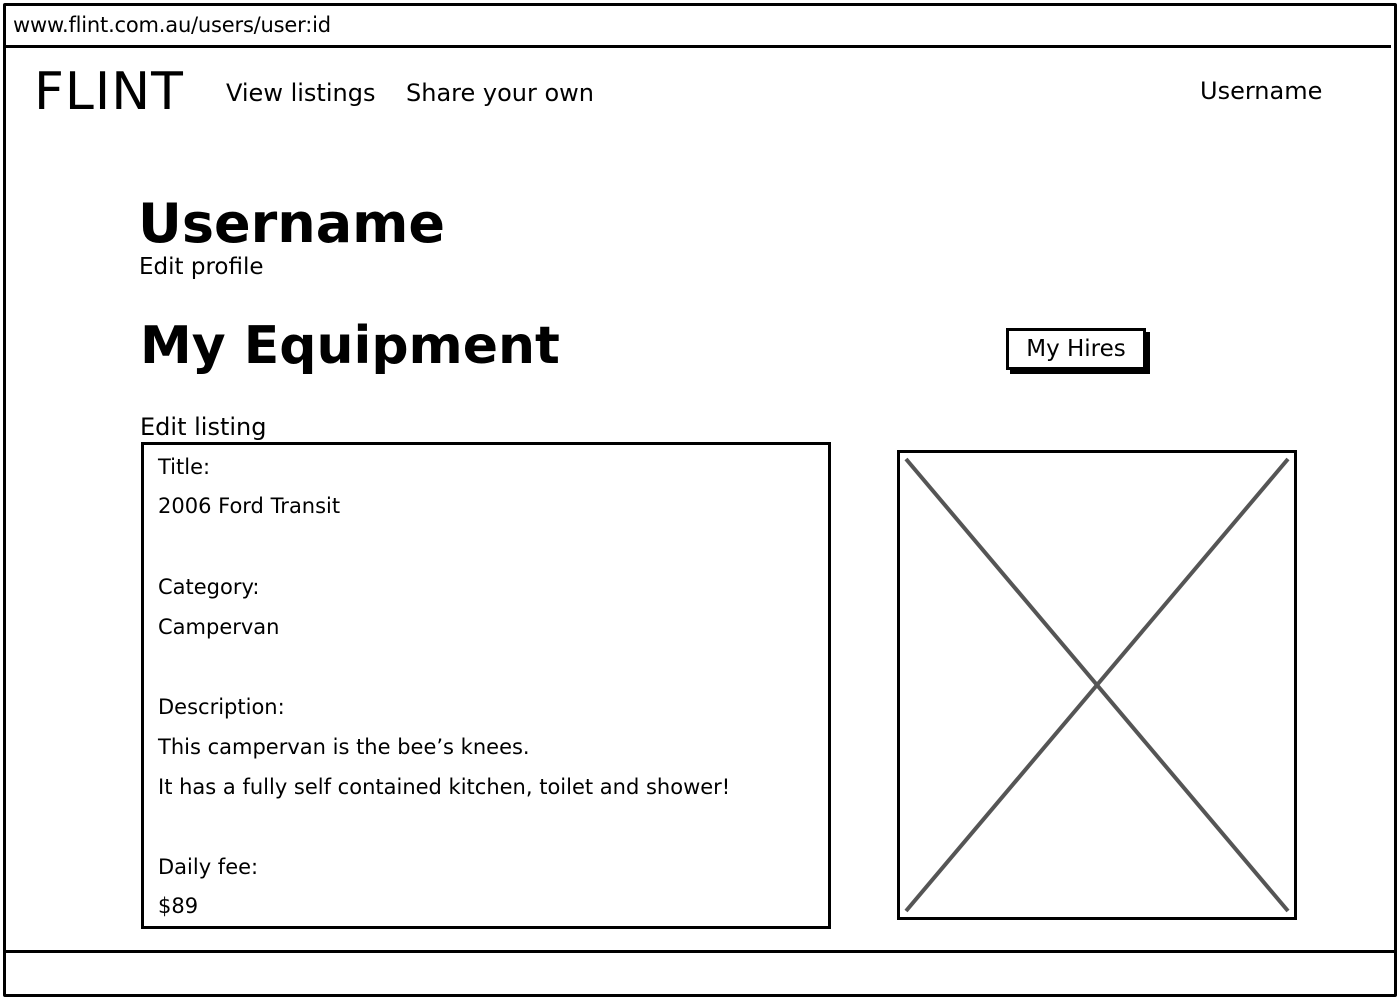  I want to click on description-line-1: This campervan is the bee’s knees., so click(344, 747).